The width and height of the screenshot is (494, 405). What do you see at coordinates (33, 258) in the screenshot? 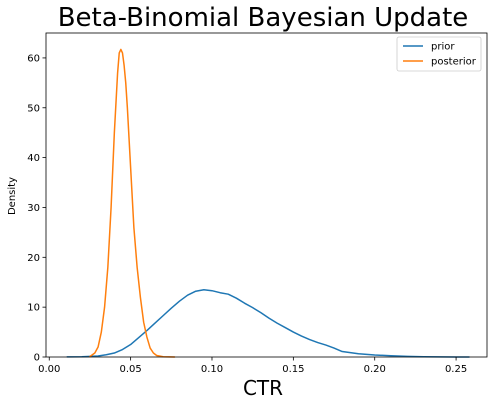
I see `y-tick-label: 20` at bounding box center [33, 258].